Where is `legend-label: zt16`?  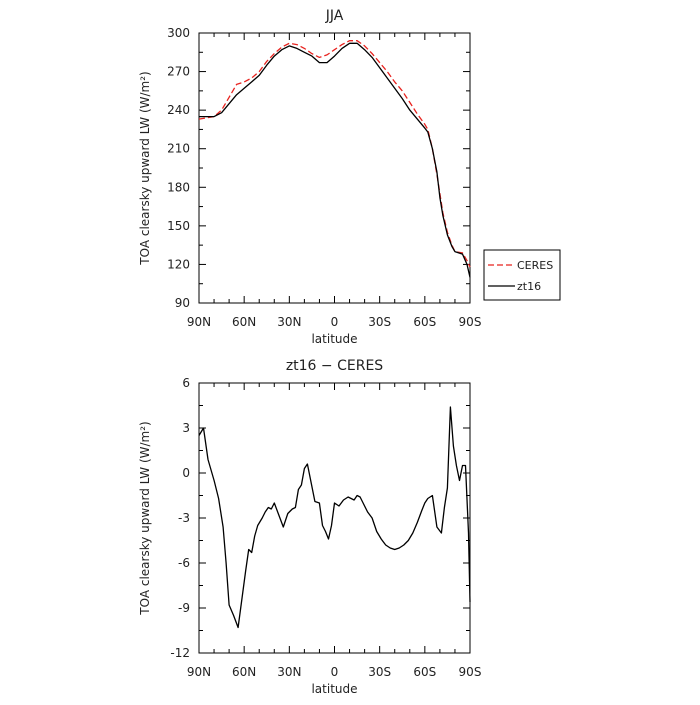 legend-label: zt16 is located at coordinates (529, 286).